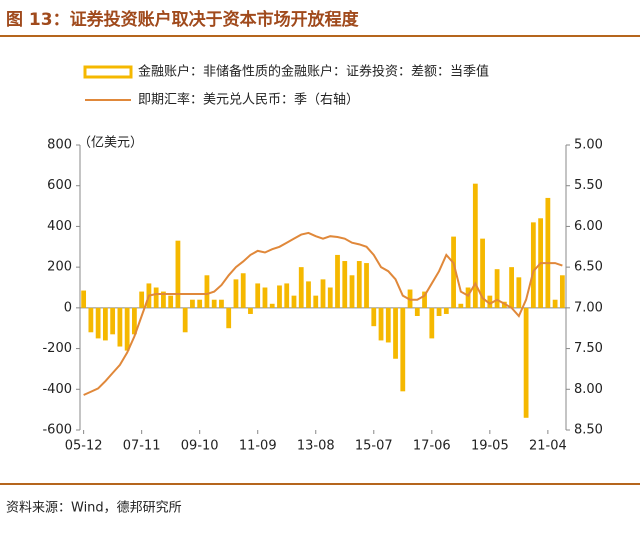 This screenshot has height=534, width=640. What do you see at coordinates (588, 145) in the screenshot?
I see `y2-tick-label: 5.00` at bounding box center [588, 145].